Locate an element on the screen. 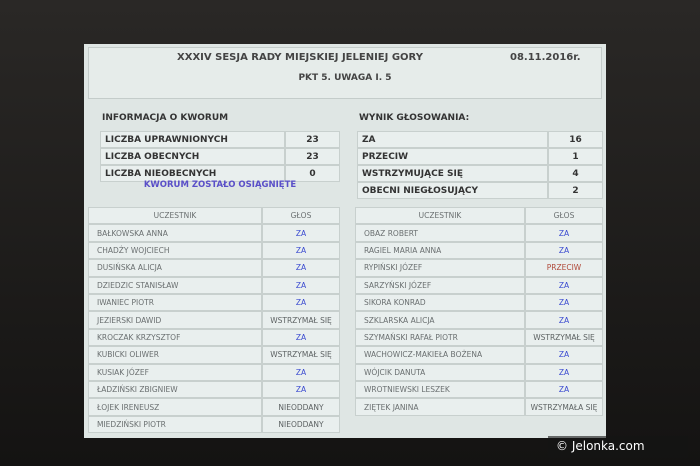 This screenshot has width=700, height=466. quorum-label: LICZBA NIEOBECNYCH is located at coordinates (192, 173).